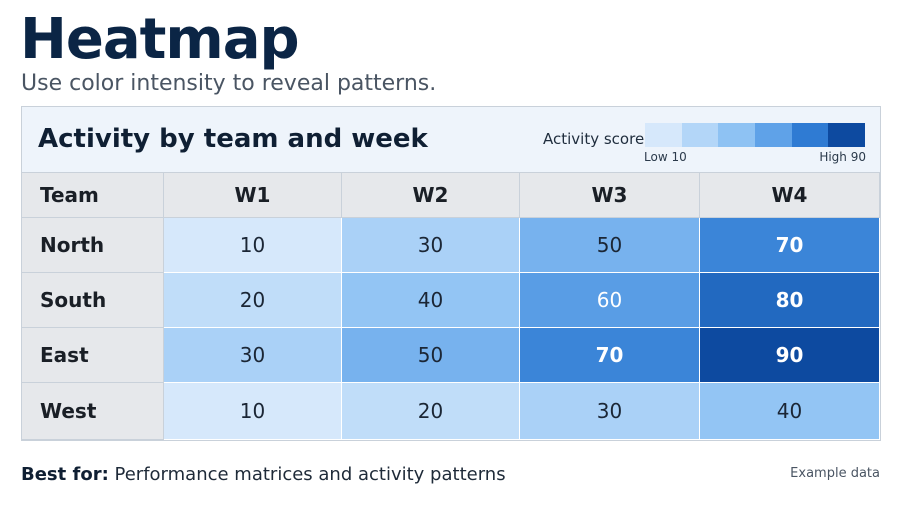  Describe the element at coordinates (93, 195) in the screenshot. I see `row-header-label: Team` at that location.